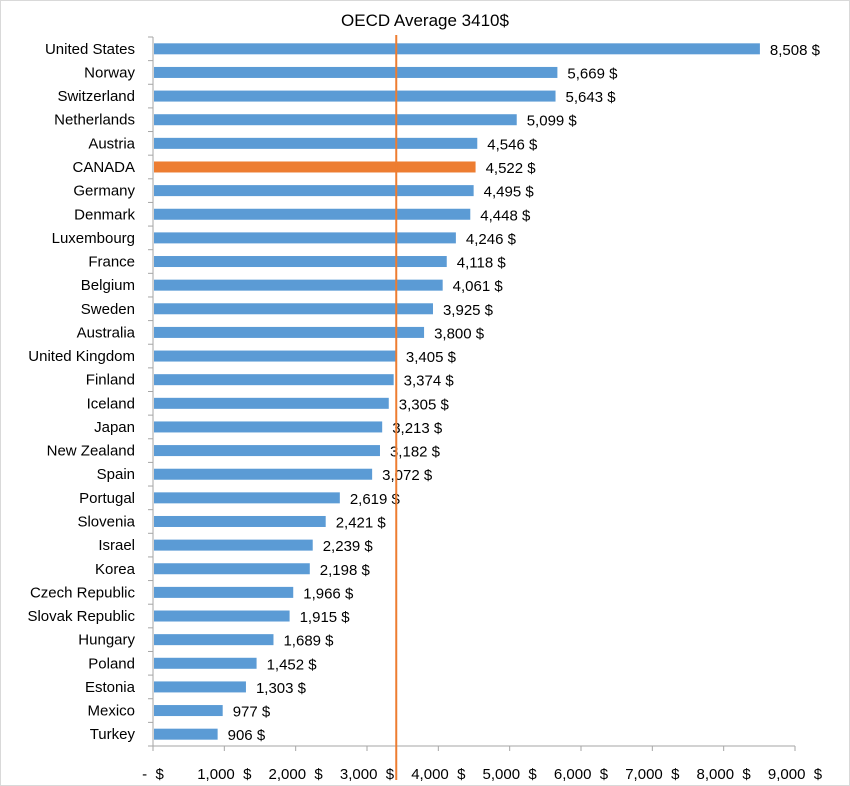 The image size is (850, 786). Describe the element at coordinates (407, 475) in the screenshot. I see `data-label: 3,072 $` at that location.